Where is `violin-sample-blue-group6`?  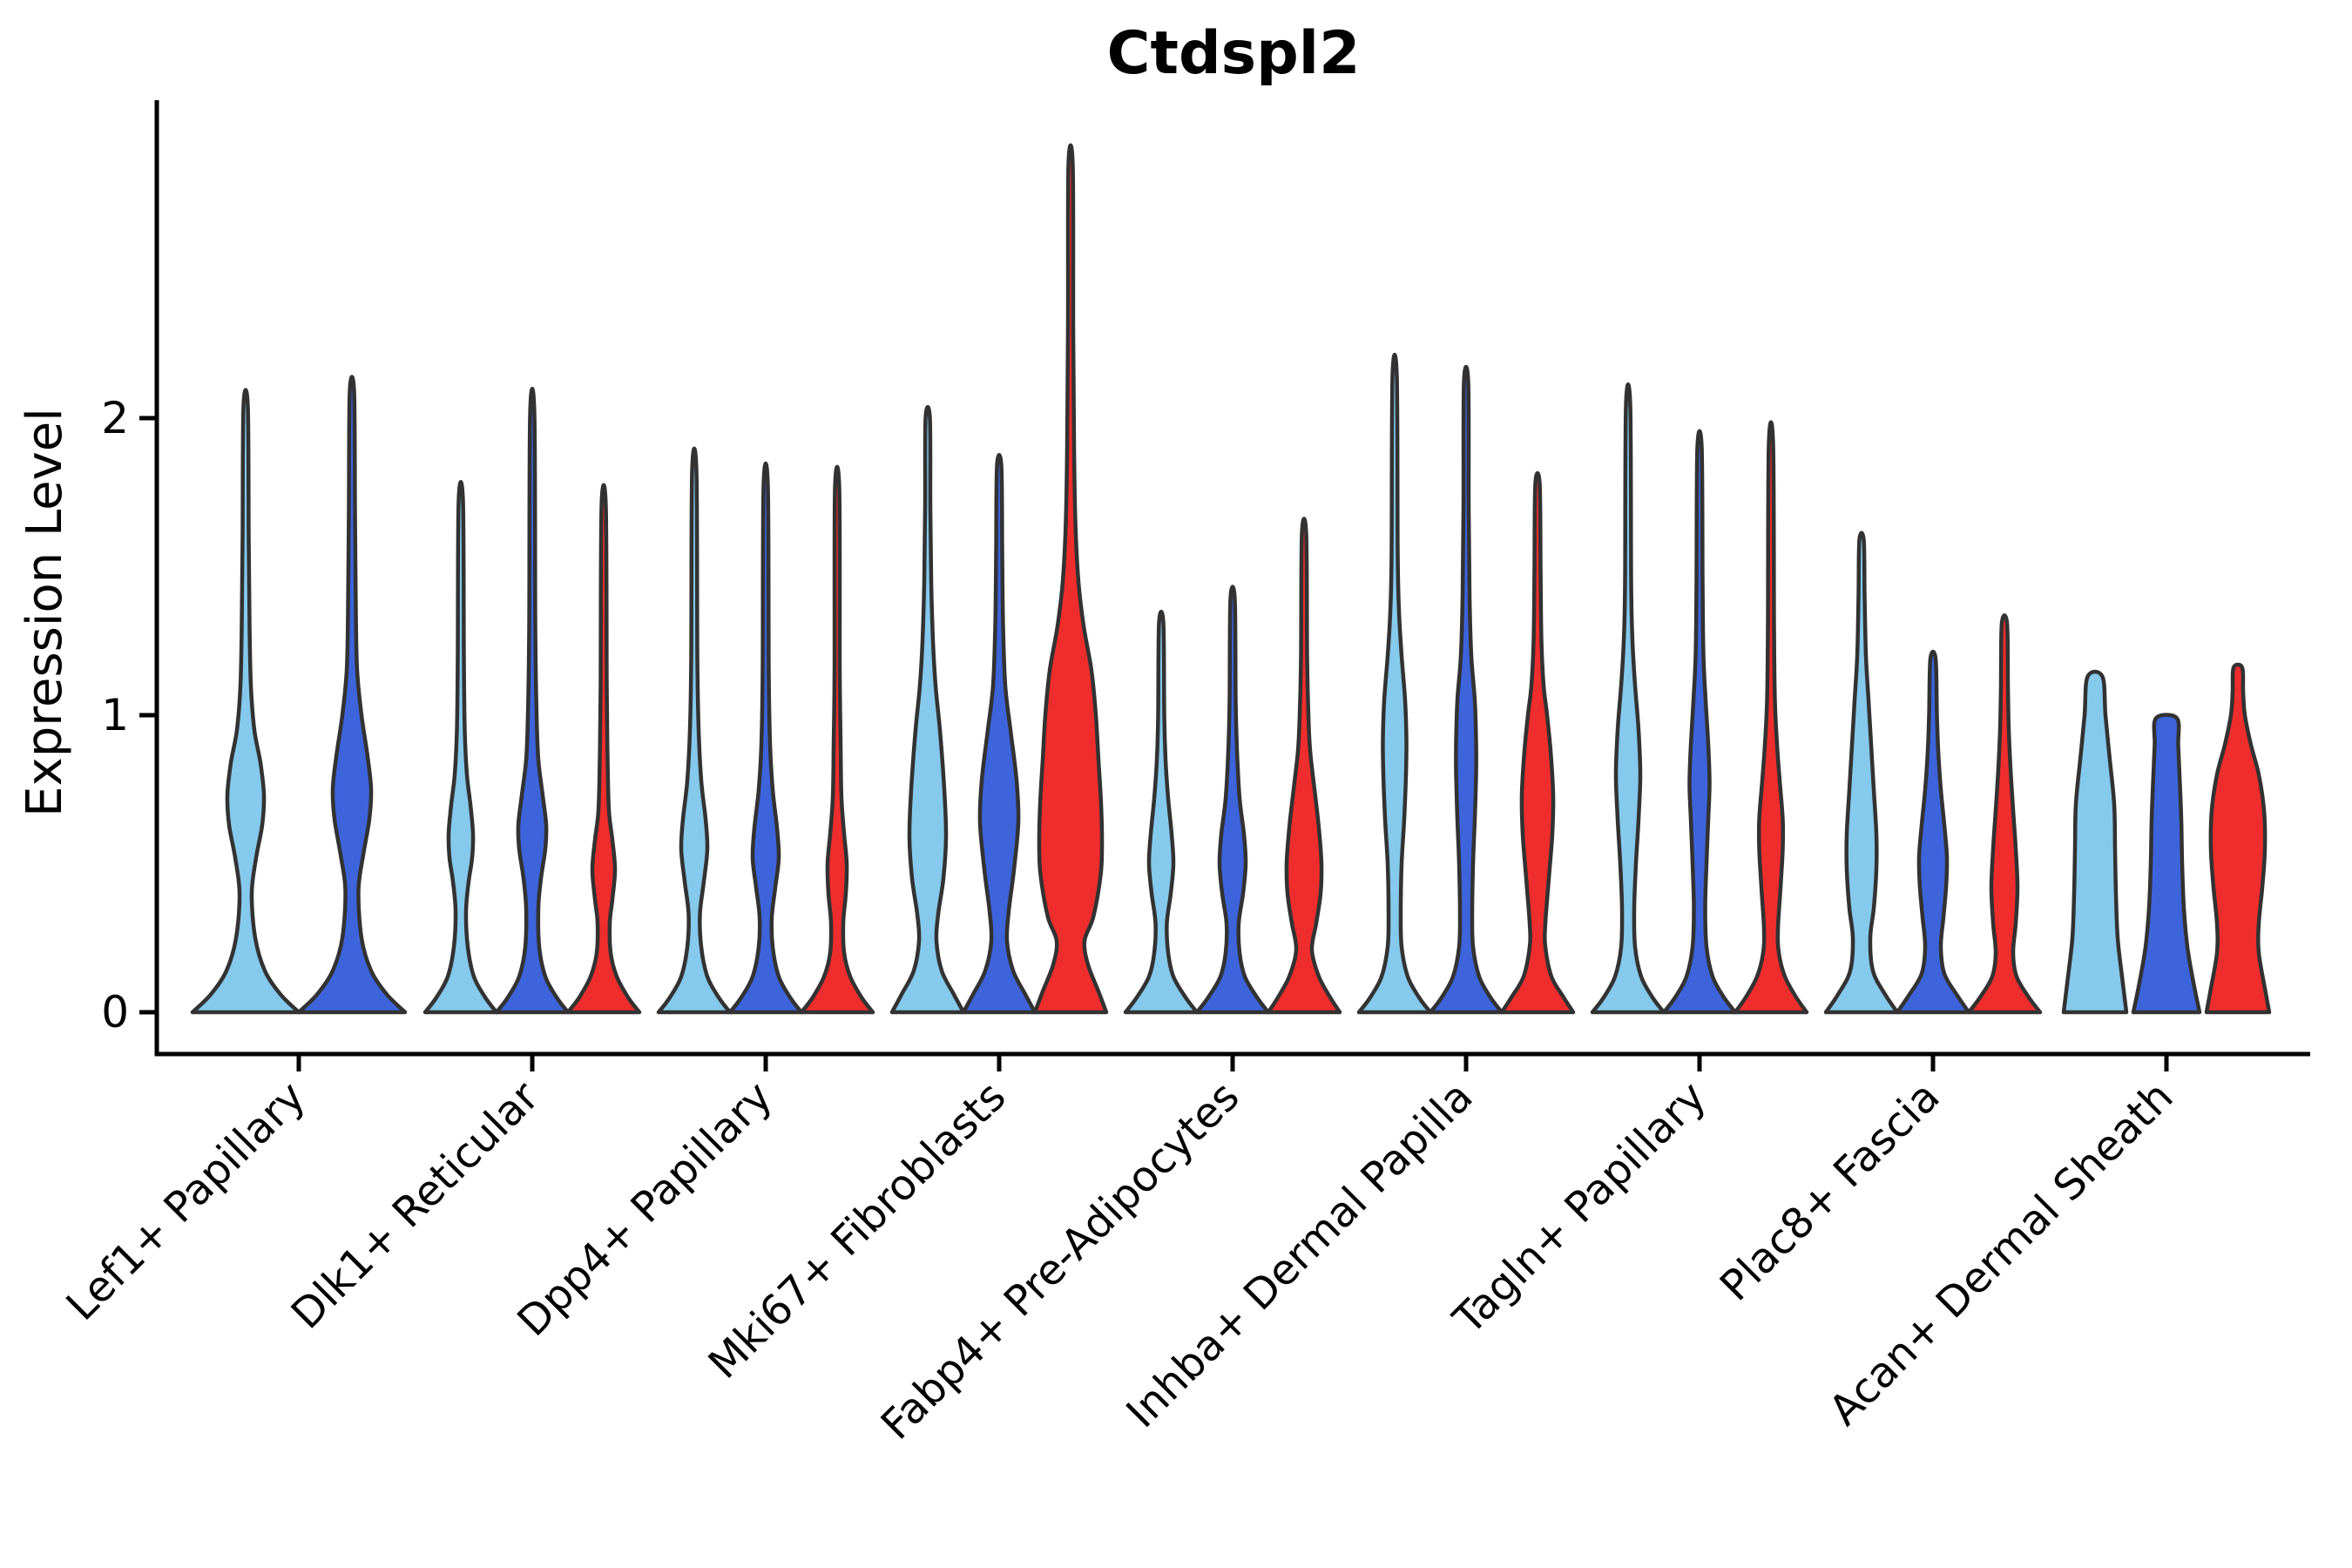
violin-sample-blue-group6 is located at coordinates (1466, 689).